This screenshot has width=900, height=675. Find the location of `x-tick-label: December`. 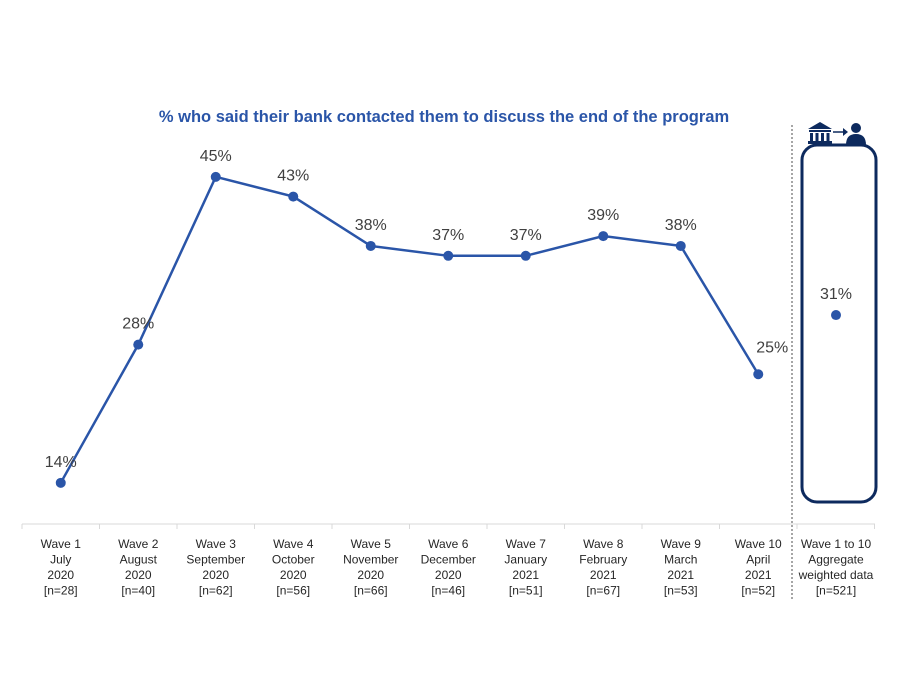

x-tick-label: December is located at coordinates (448, 560).